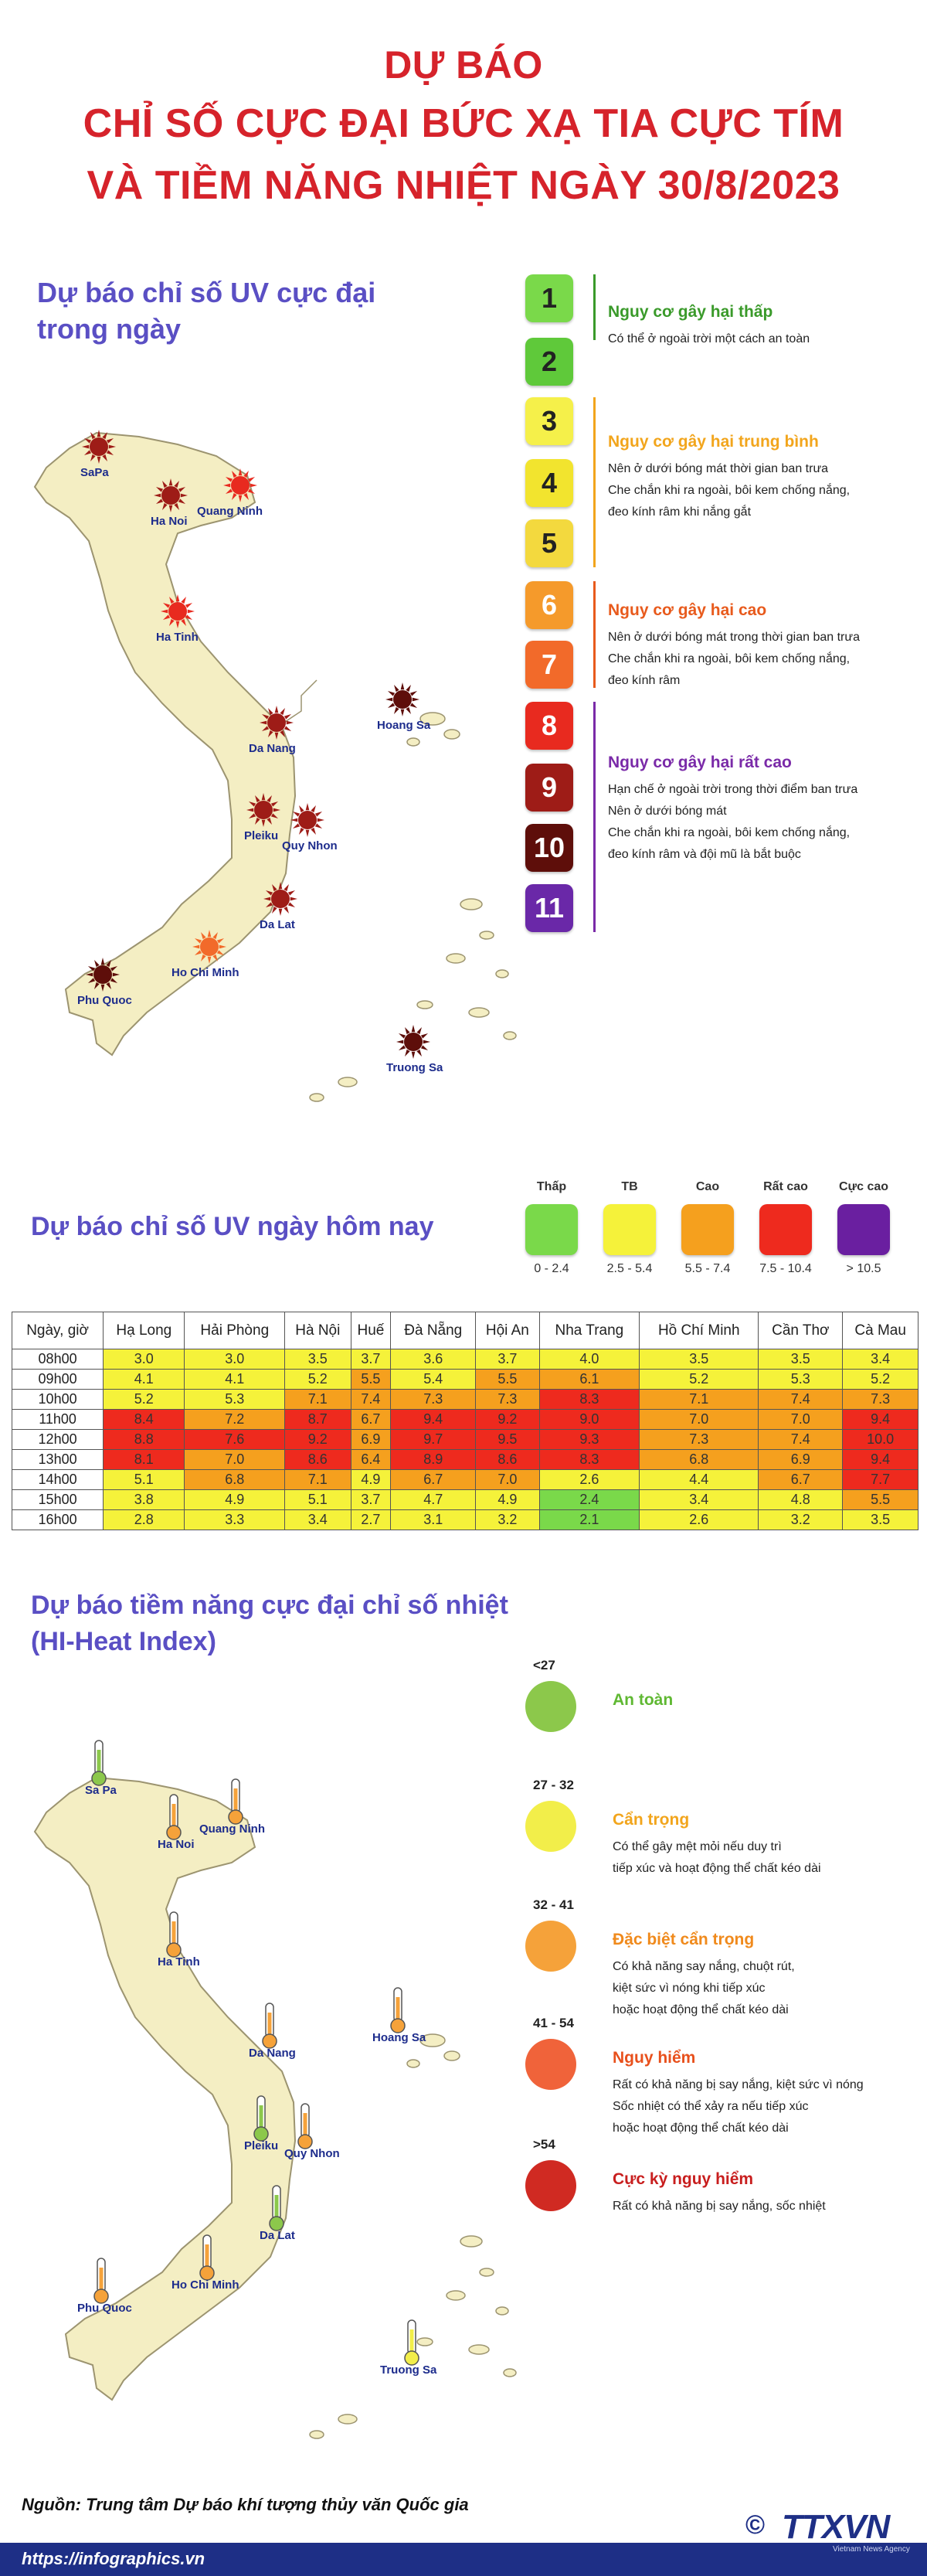 The image size is (927, 2576). What do you see at coordinates (261, 2145) in the screenshot?
I see `heat-city-label: Pleiku` at bounding box center [261, 2145].